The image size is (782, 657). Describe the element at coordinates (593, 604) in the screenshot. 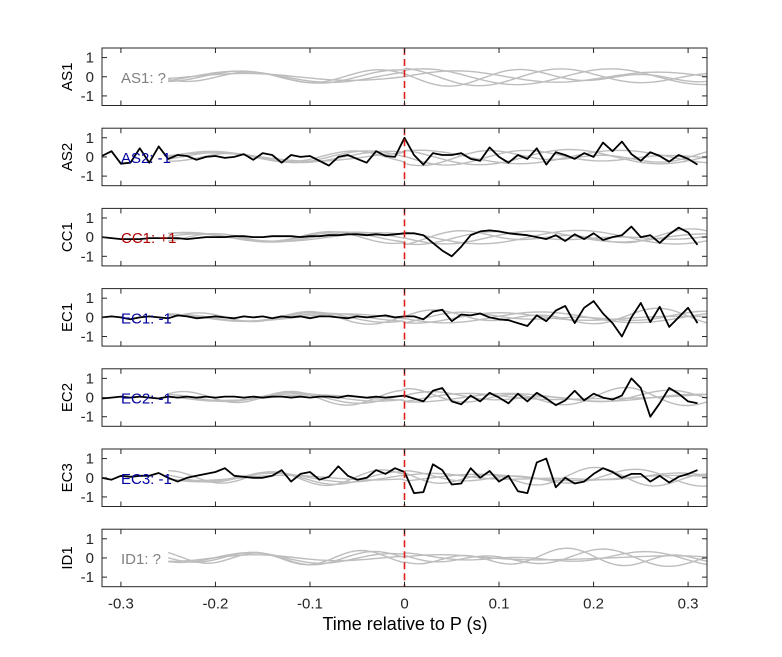

I see `x-tick-label: 0.2` at that location.